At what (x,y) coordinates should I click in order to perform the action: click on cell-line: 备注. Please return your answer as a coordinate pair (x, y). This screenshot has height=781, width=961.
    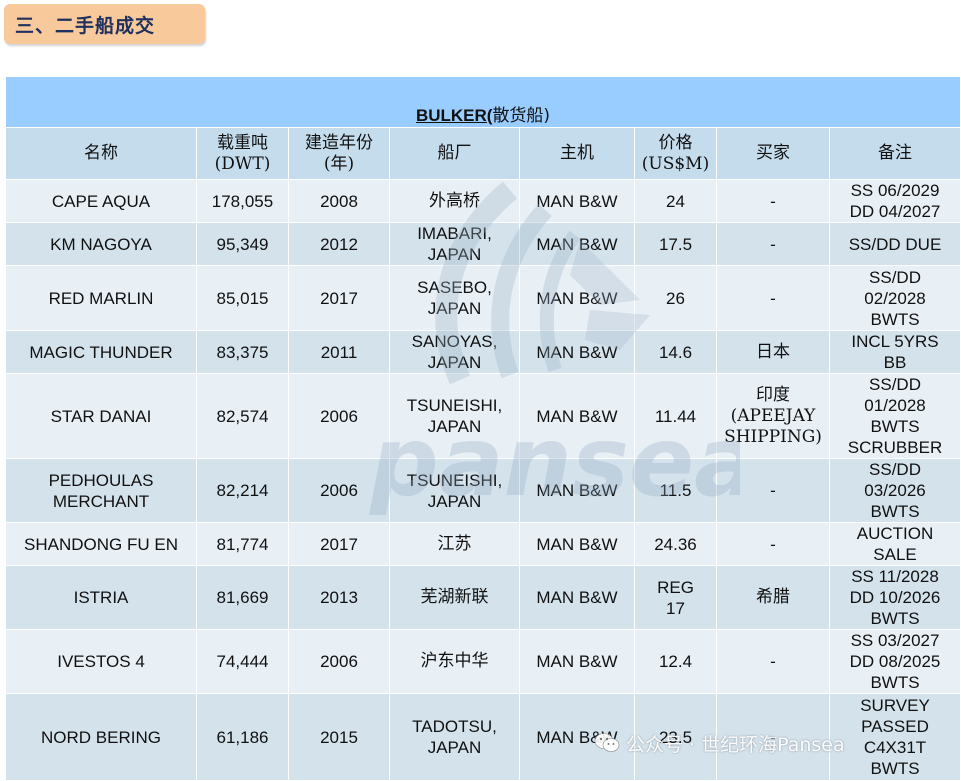
    Looking at the image, I should click on (895, 153).